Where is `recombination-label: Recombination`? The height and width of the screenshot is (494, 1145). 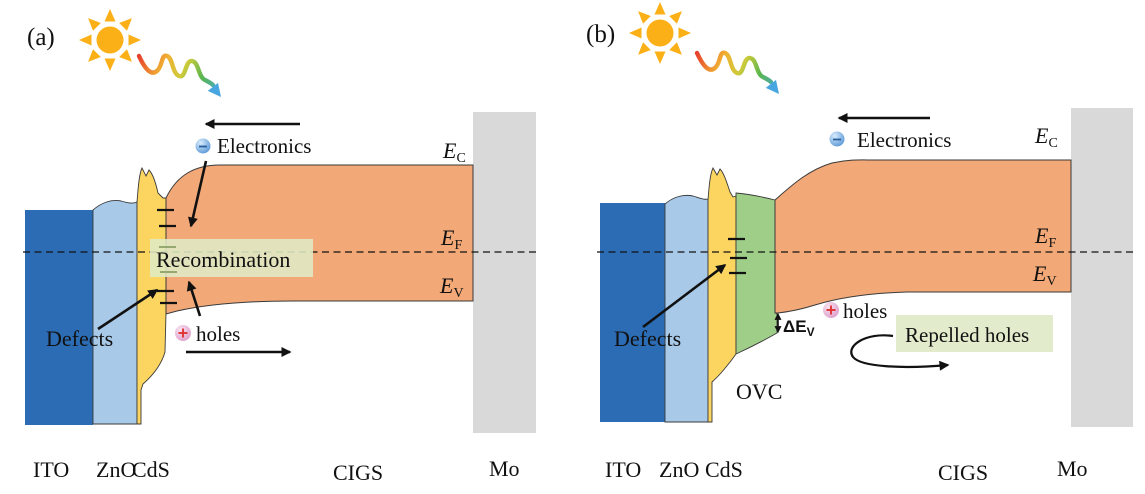
recombination-label: Recombination is located at coordinates (223, 259).